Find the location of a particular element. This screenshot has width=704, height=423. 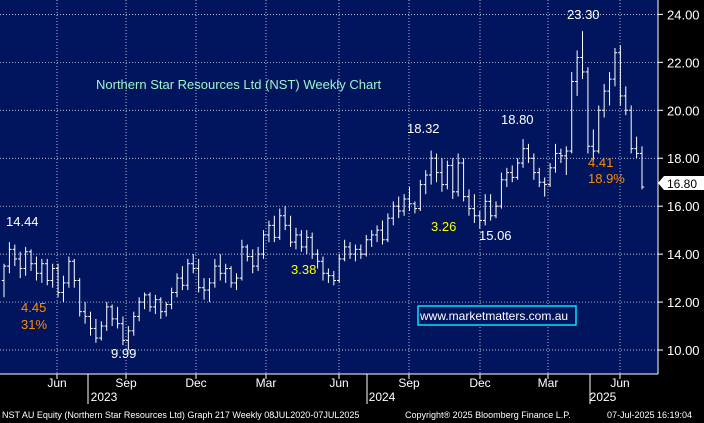

y-tick-label: 16.00 is located at coordinates (683, 206).